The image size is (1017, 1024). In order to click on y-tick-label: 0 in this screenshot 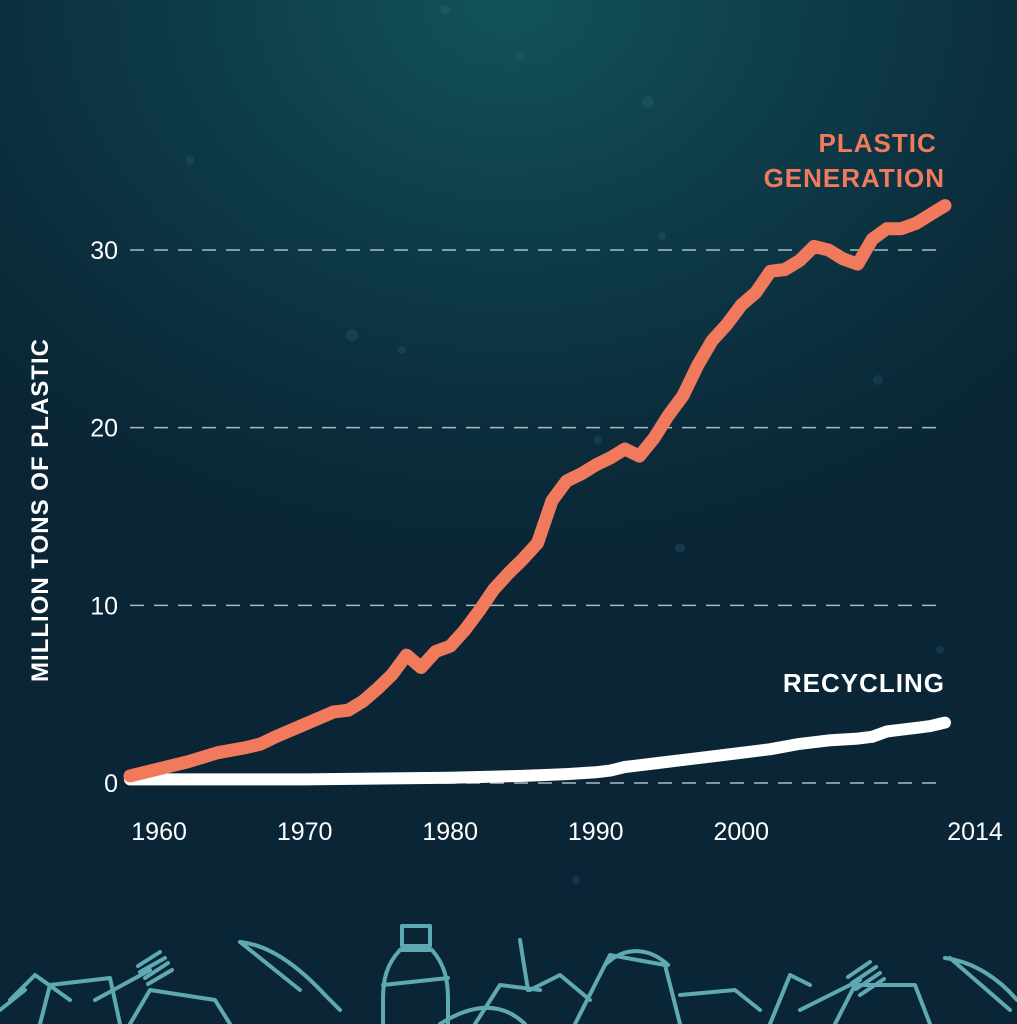, I will do `click(111, 784)`.